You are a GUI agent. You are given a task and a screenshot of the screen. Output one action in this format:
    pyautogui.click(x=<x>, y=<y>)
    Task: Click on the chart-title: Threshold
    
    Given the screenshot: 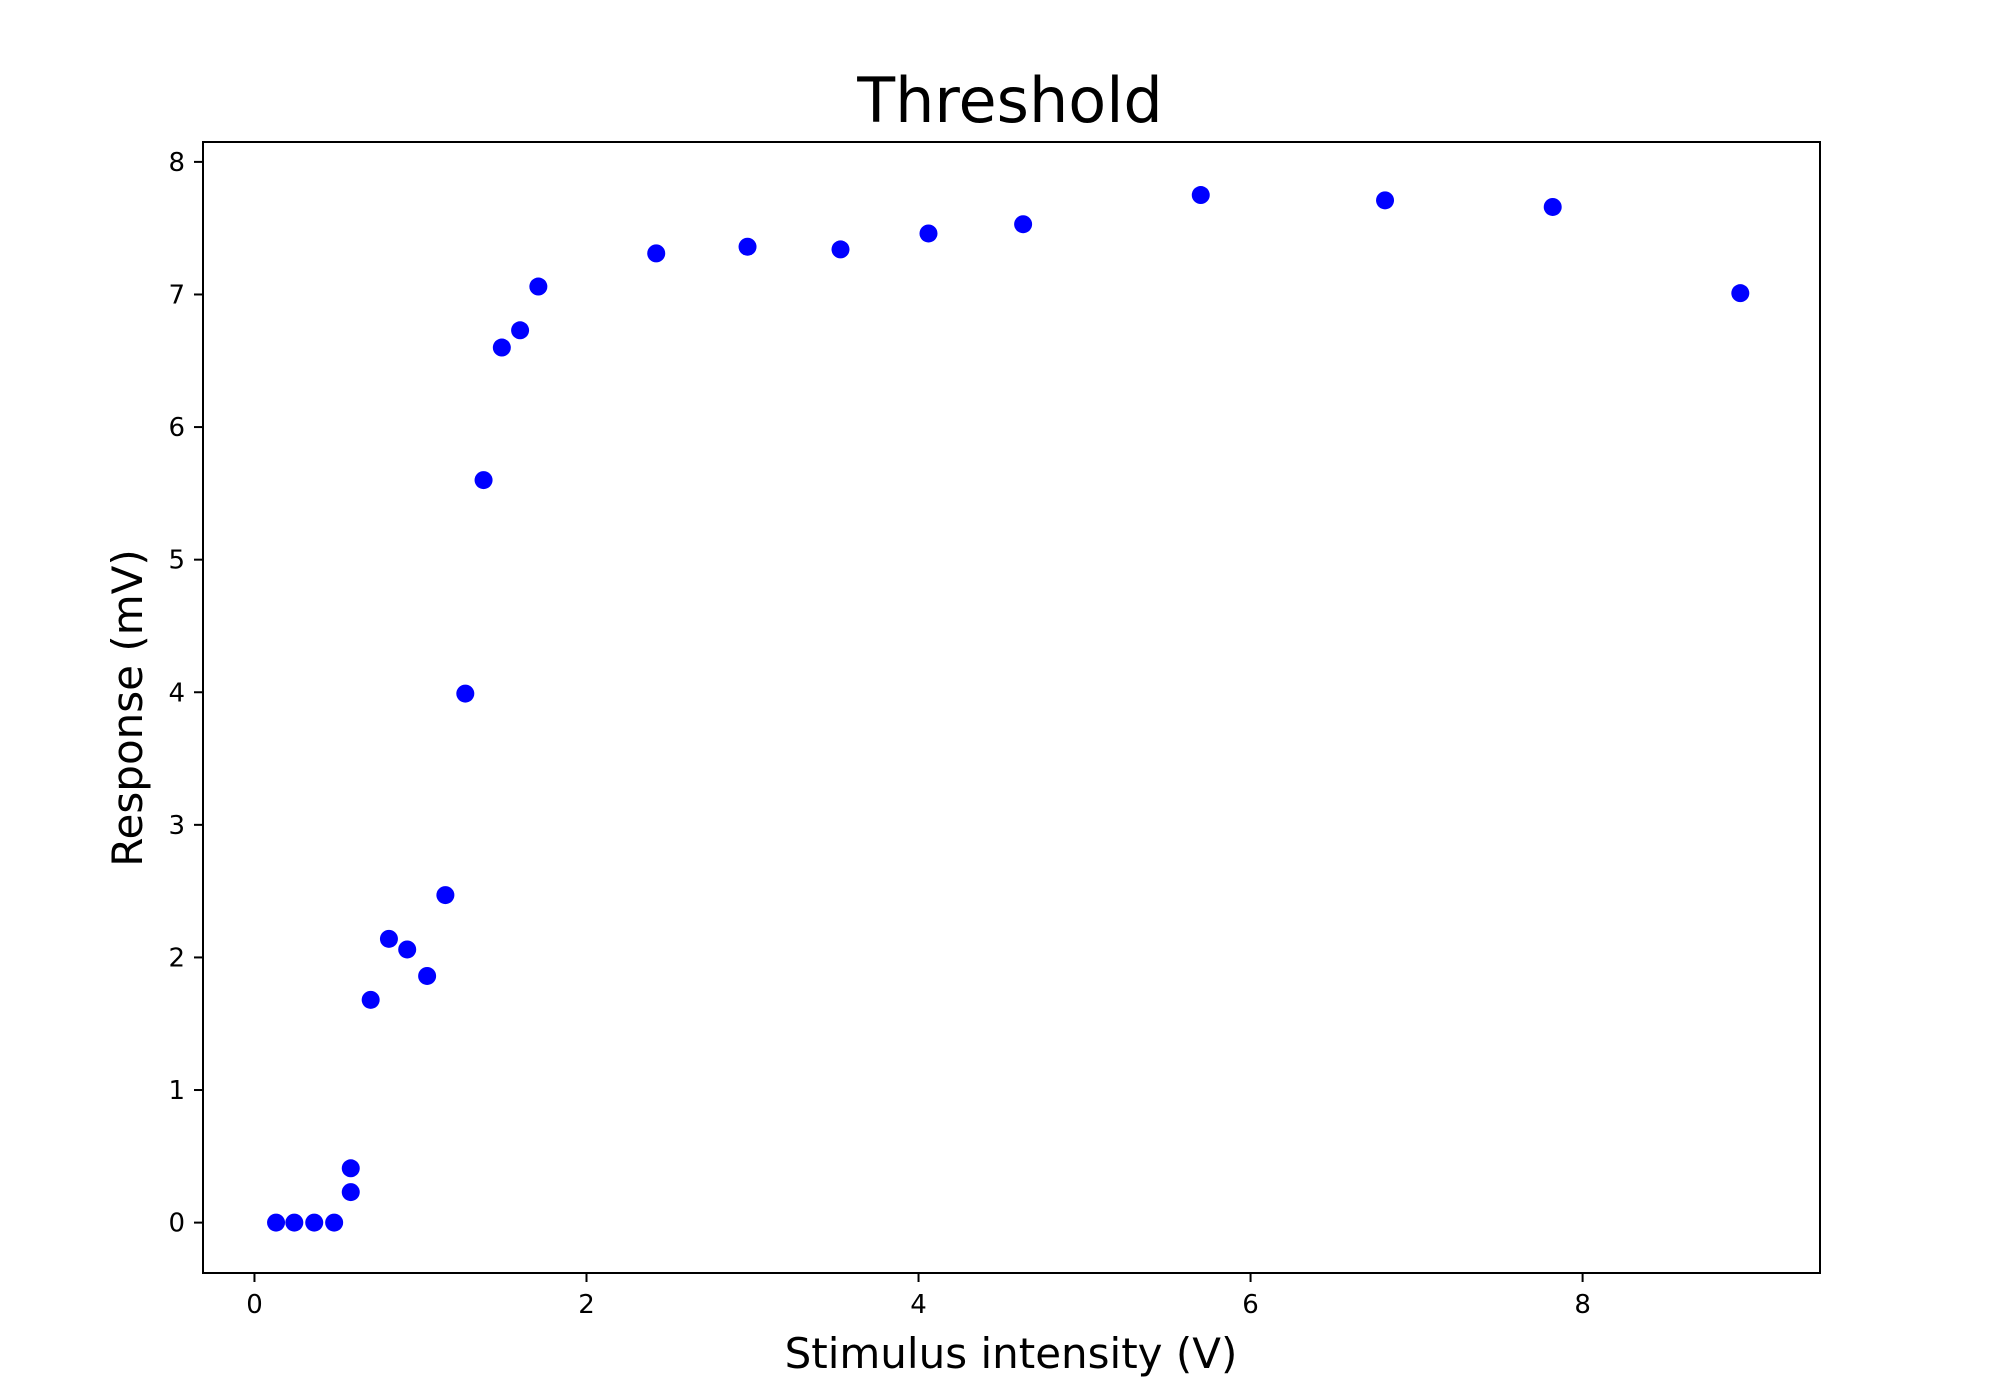 What is the action you would take?
    pyautogui.click(x=1009, y=100)
    